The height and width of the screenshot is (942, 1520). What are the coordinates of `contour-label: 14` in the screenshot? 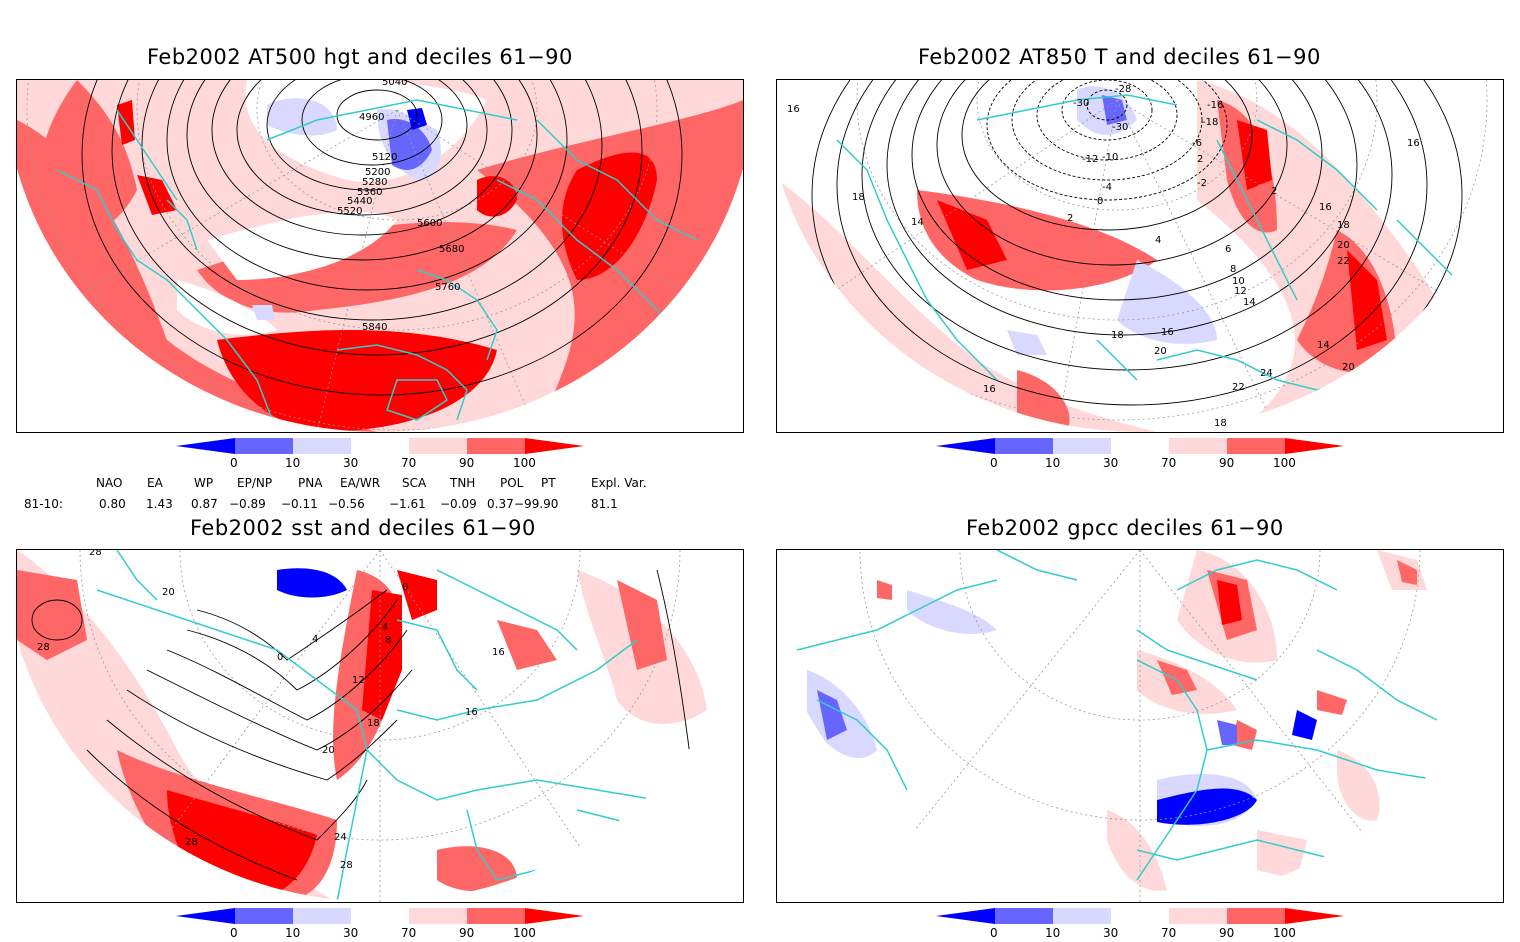 It's located at (1323, 345).